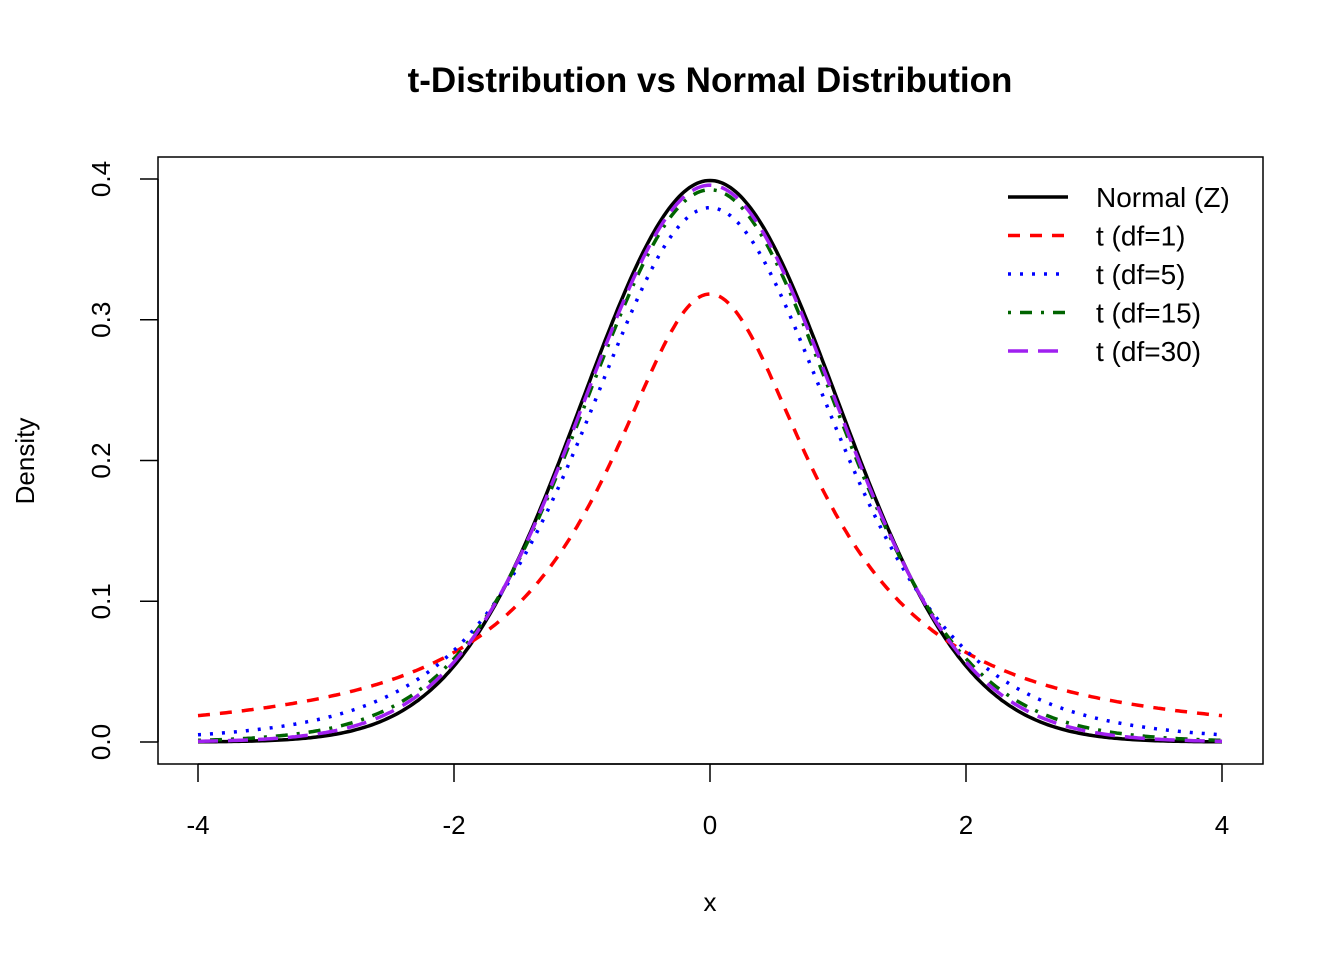 Image resolution: width=1344 pixels, height=965 pixels. I want to click on y-axis: 0.0 0.1 0.2 0.3 0.4, so click(122, 460).